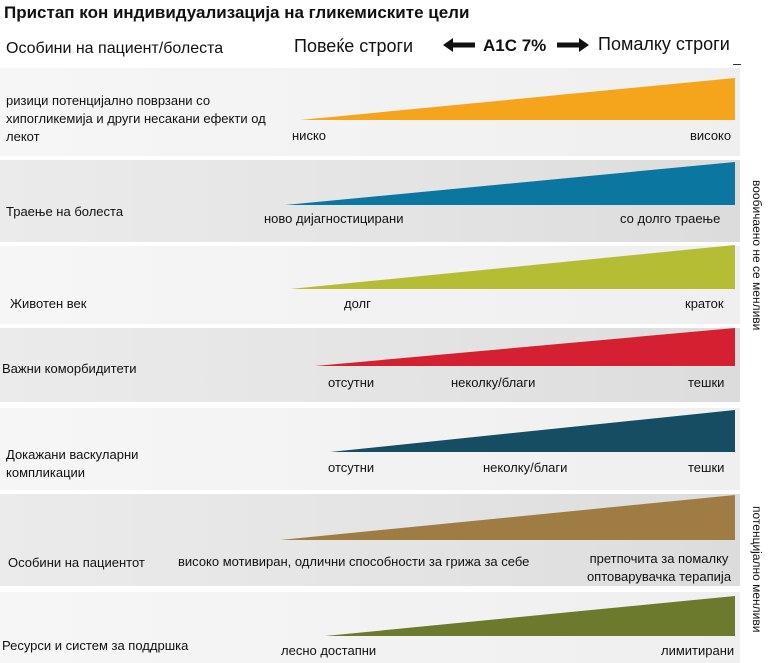 The height and width of the screenshot is (663, 768). Describe the element at coordinates (711, 135) in the screenshot. I see `scale-high: високо` at that location.